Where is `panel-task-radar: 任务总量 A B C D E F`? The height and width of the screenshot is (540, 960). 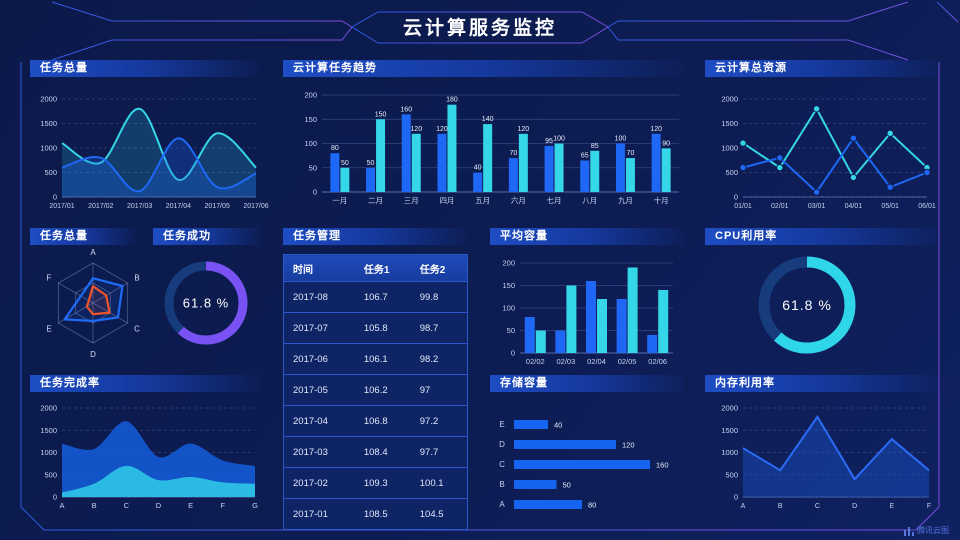
panel-task-radar: 任务总量 A B C D E F is located at coordinates (85, 298).